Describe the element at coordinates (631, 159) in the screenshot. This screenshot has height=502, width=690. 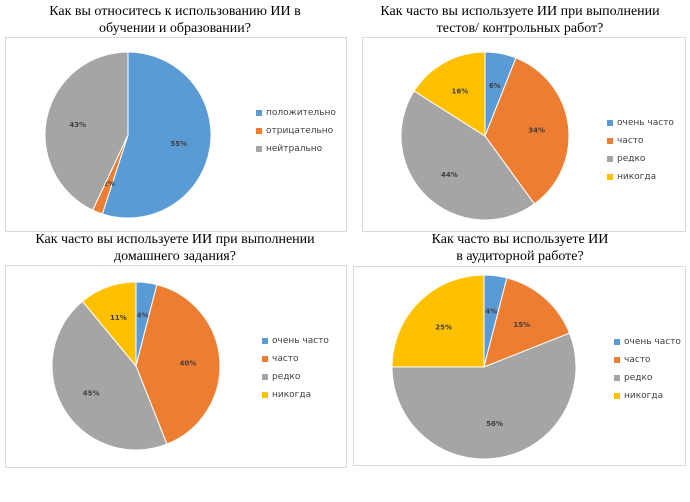
I see `chart2-legend-label-3: редко` at that location.